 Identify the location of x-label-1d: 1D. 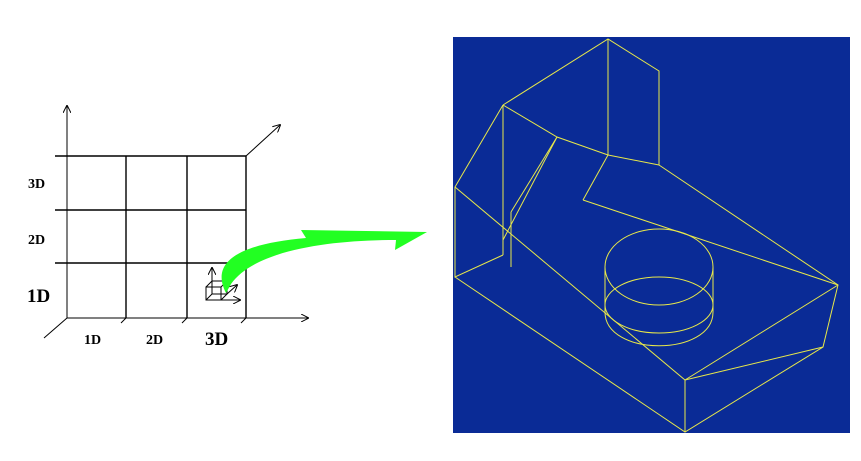
(93, 340).